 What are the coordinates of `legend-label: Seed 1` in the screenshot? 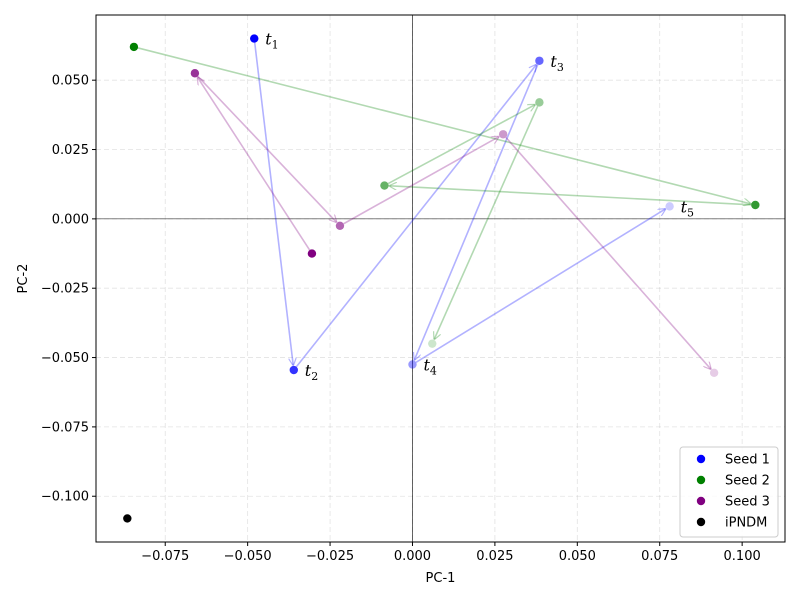 It's located at (747, 460).